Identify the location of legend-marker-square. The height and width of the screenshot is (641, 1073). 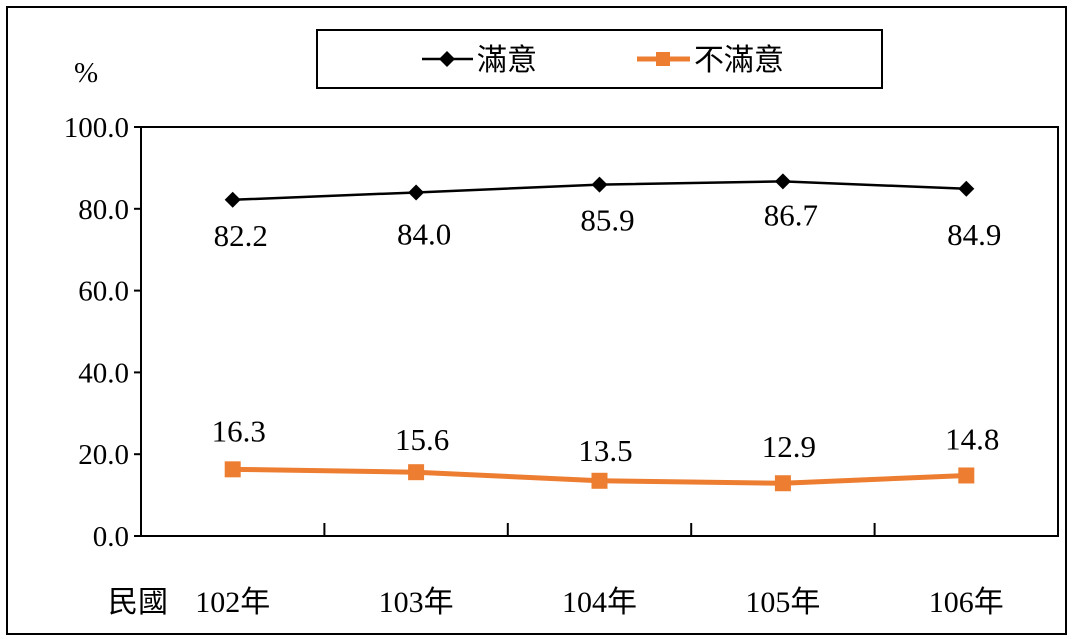
(663, 59).